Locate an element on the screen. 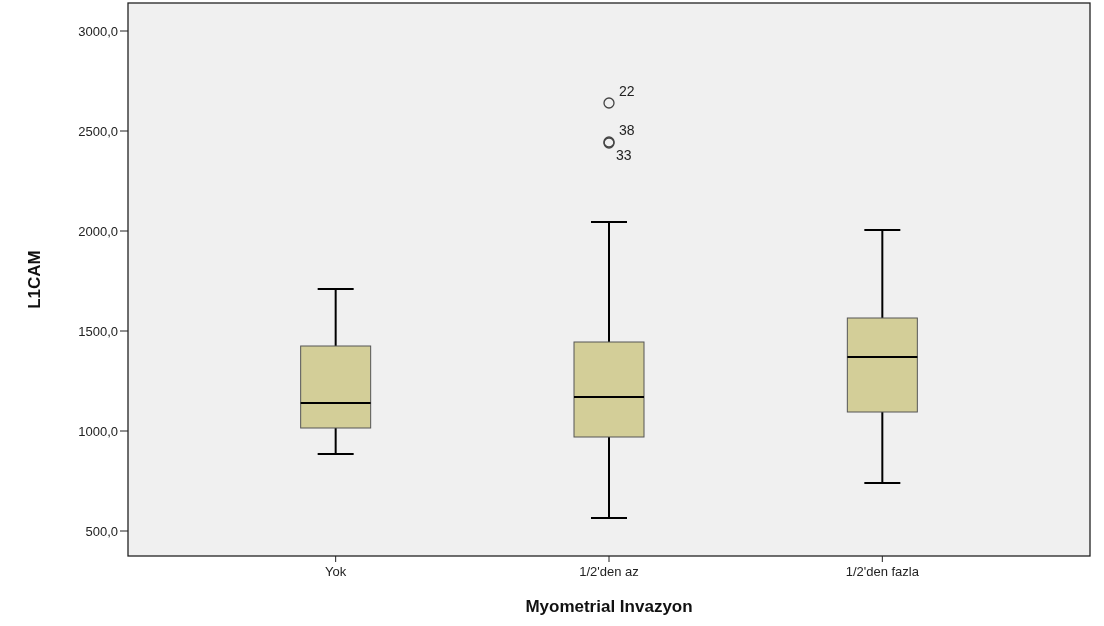 The width and height of the screenshot is (1104, 626). annotation: 33 is located at coordinates (624, 155).